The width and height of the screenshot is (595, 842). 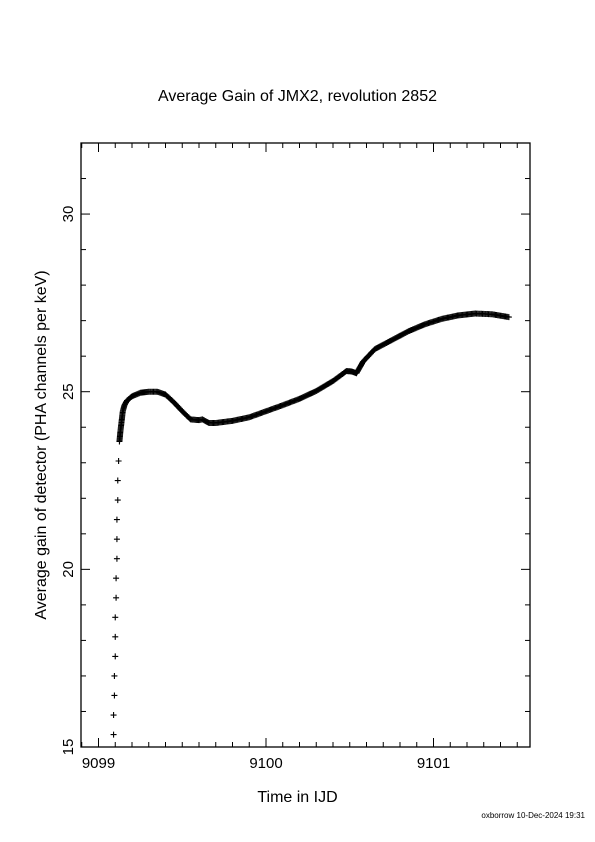 I want to click on footer-stamp: oxborrow 10-Dec-2024 19:31, so click(x=533, y=815).